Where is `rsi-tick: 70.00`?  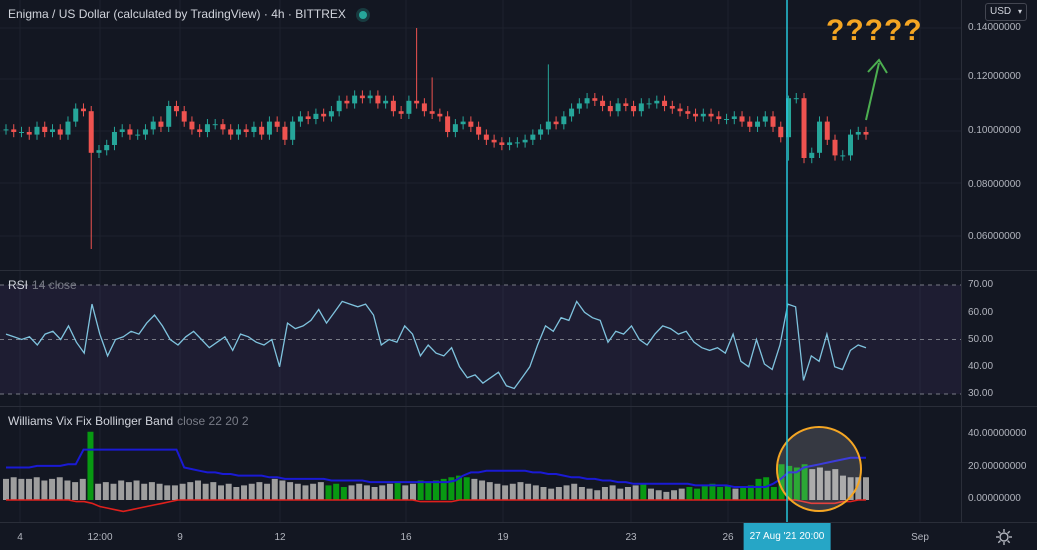 rsi-tick: 70.00 is located at coordinates (981, 284).